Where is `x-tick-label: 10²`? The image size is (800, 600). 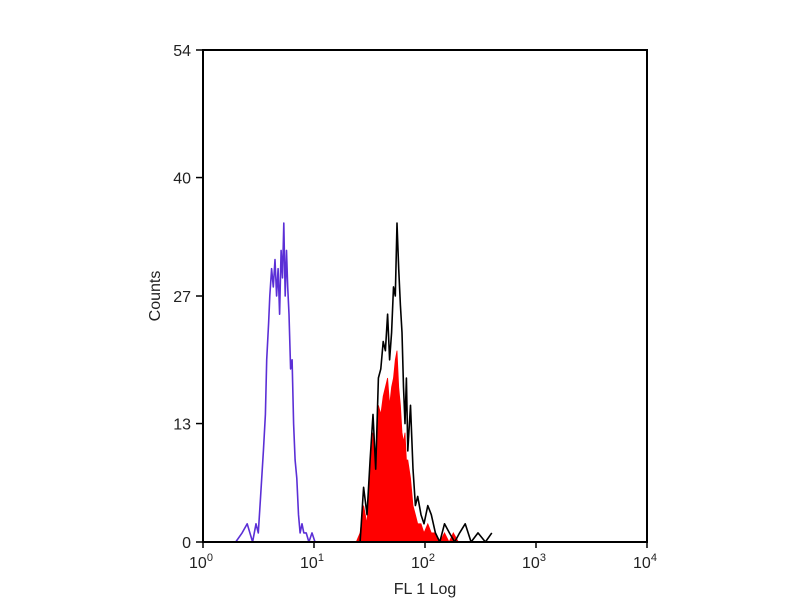 x-tick-label: 10² is located at coordinates (423, 562).